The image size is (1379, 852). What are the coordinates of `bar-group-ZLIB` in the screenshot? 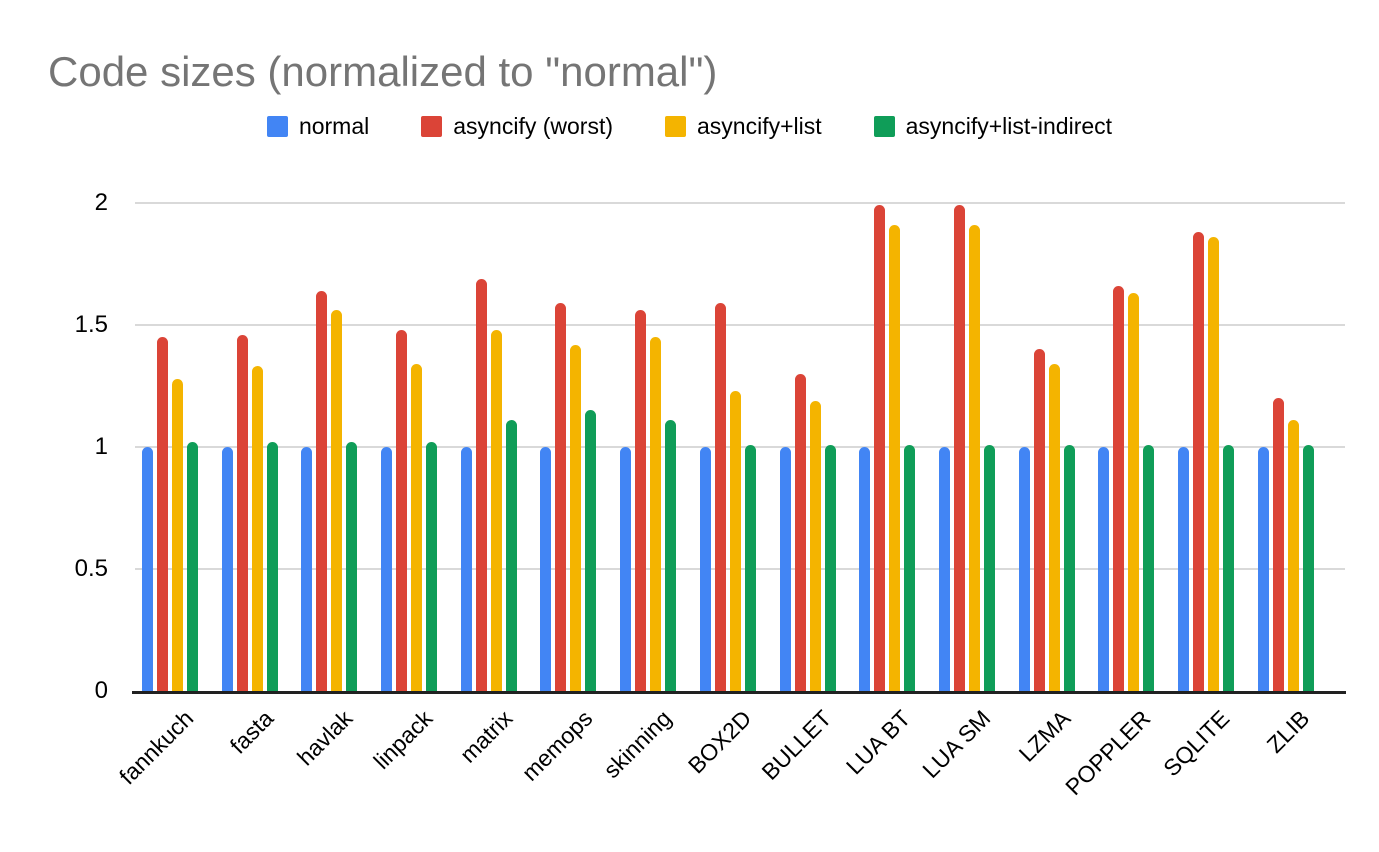 It's located at (1285, 430).